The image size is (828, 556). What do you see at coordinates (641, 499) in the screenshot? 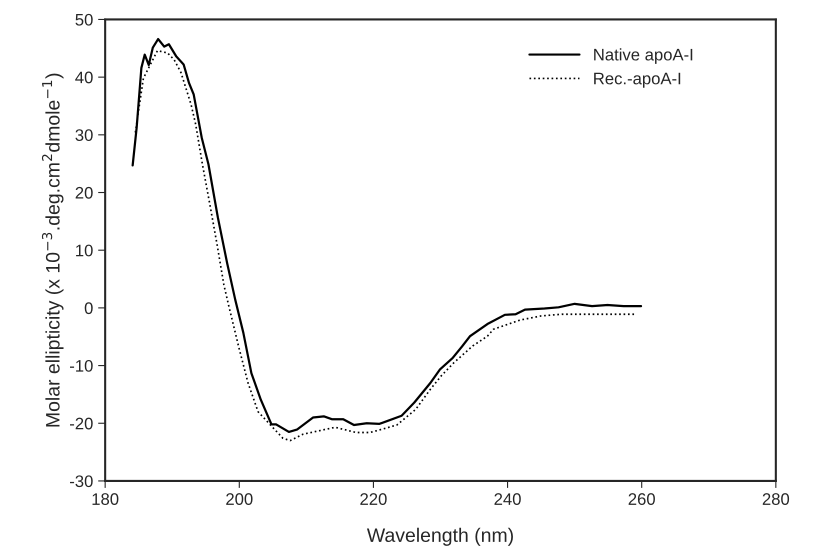
I see `x-tick-label: 260` at bounding box center [641, 499].